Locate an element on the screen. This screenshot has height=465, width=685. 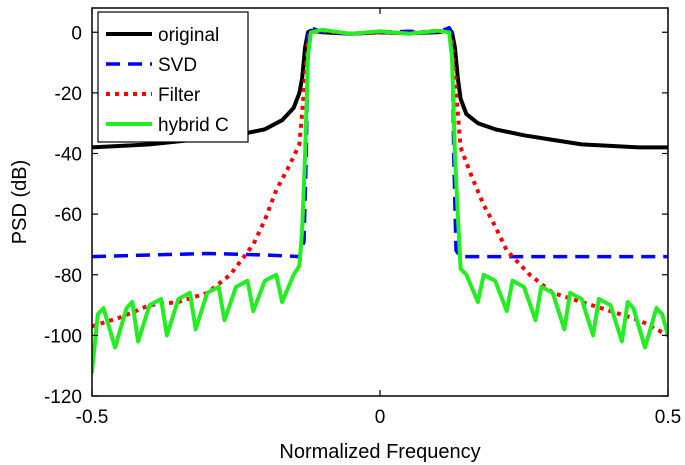
y-tick-label: -20 is located at coordinates (68, 94).